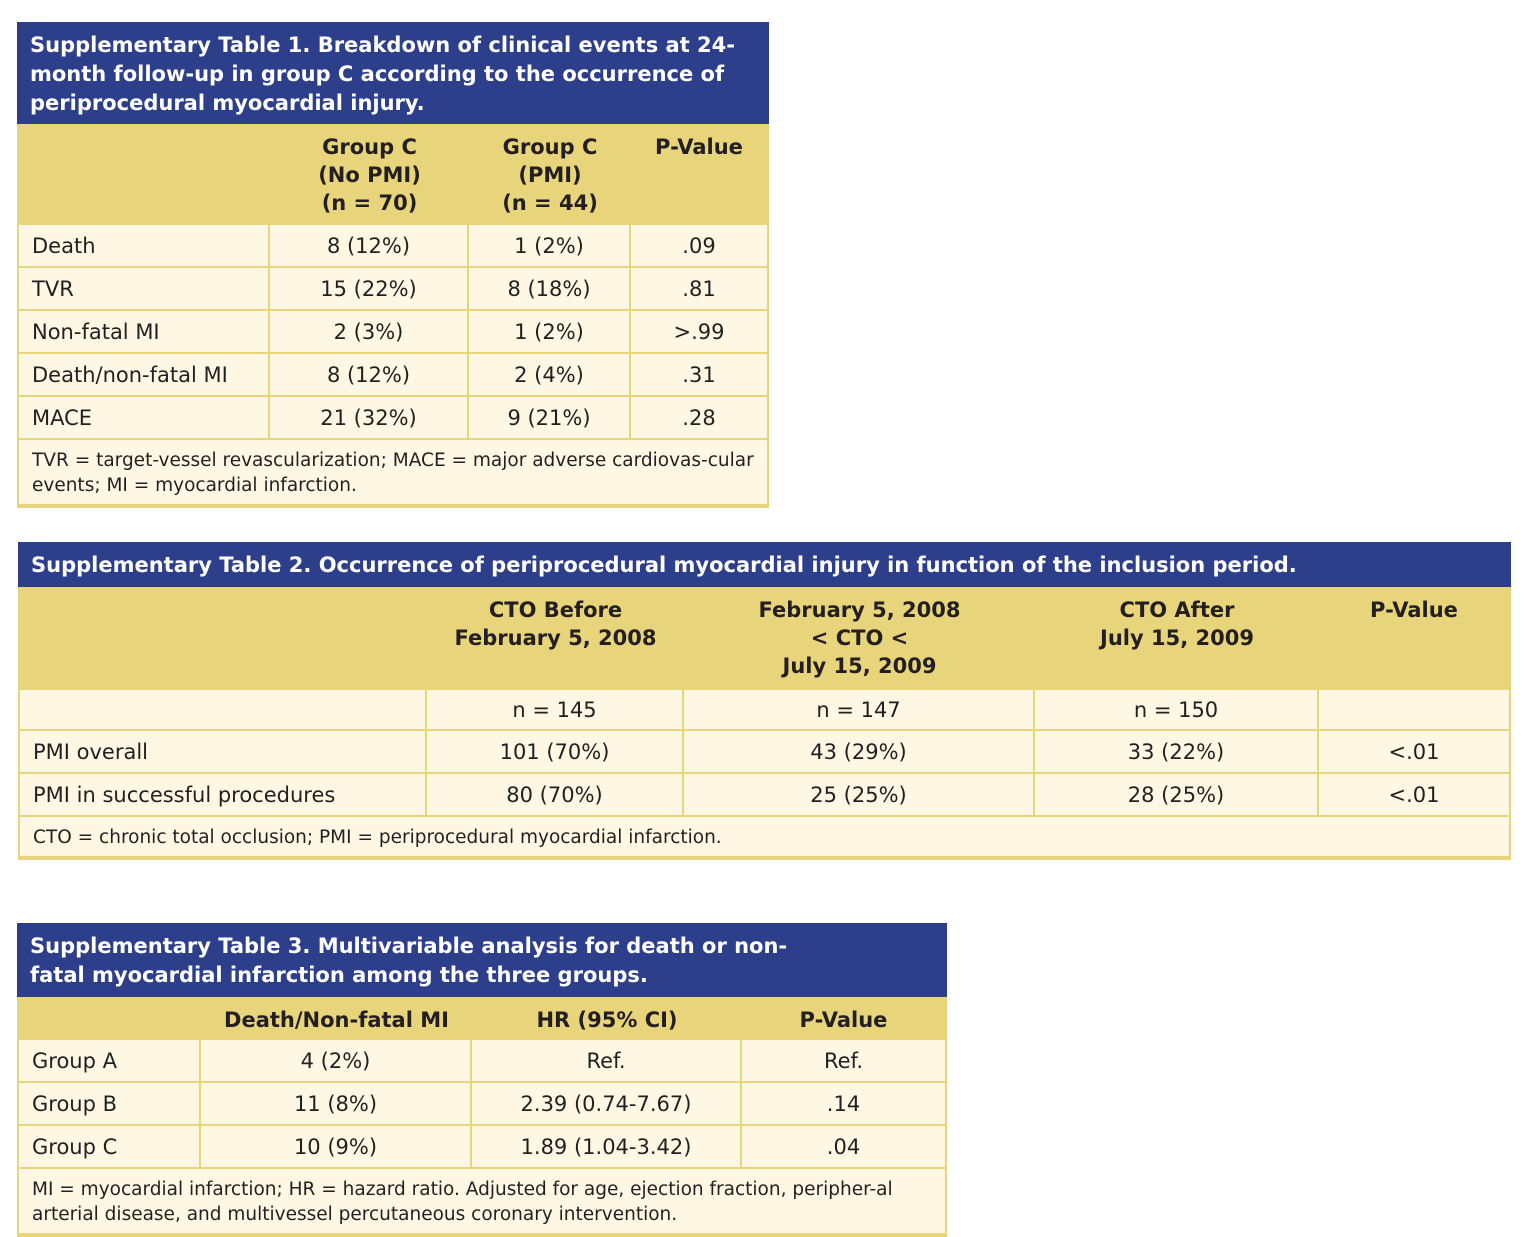 The height and width of the screenshot is (1237, 1536). Describe the element at coordinates (144, 246) in the screenshot. I see `row-label: Death` at that location.